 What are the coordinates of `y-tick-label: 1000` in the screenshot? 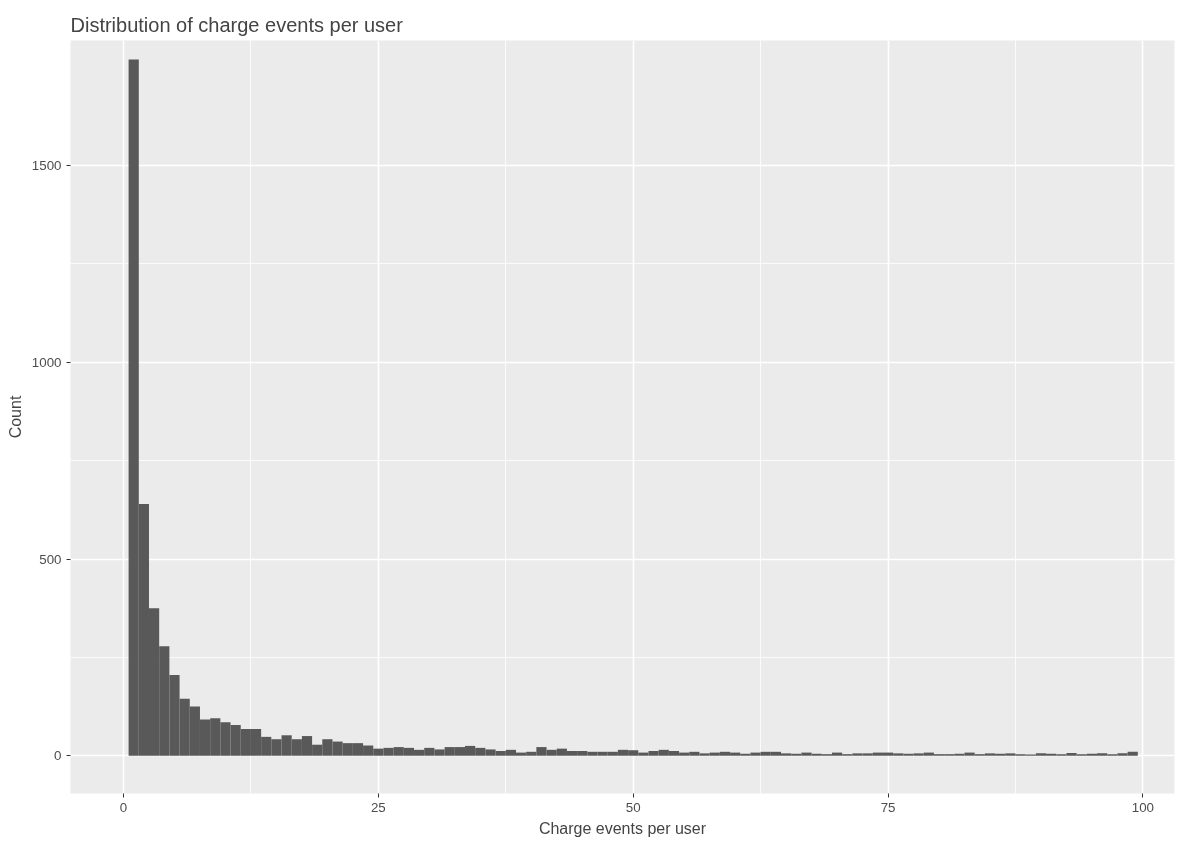 It's located at (46, 362).